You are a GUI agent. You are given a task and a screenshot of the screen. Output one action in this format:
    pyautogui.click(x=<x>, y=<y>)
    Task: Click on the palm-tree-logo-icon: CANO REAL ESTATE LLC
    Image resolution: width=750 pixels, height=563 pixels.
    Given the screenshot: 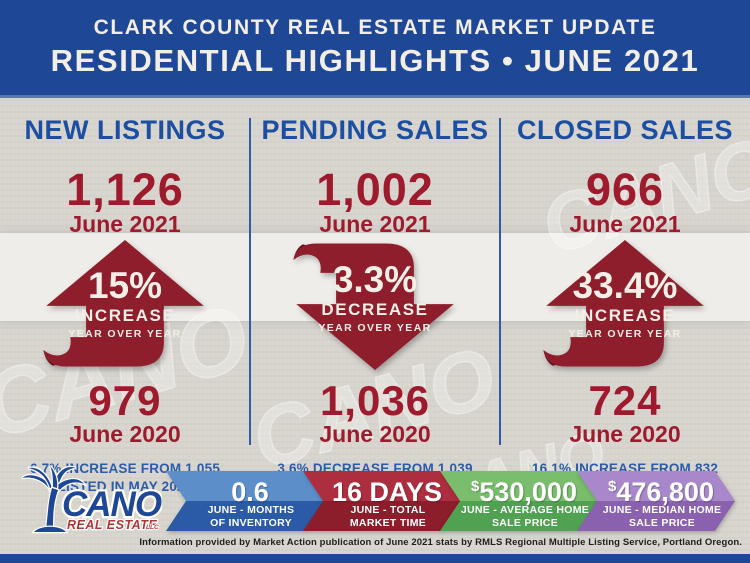 What is the action you would take?
    pyautogui.click(x=93, y=499)
    